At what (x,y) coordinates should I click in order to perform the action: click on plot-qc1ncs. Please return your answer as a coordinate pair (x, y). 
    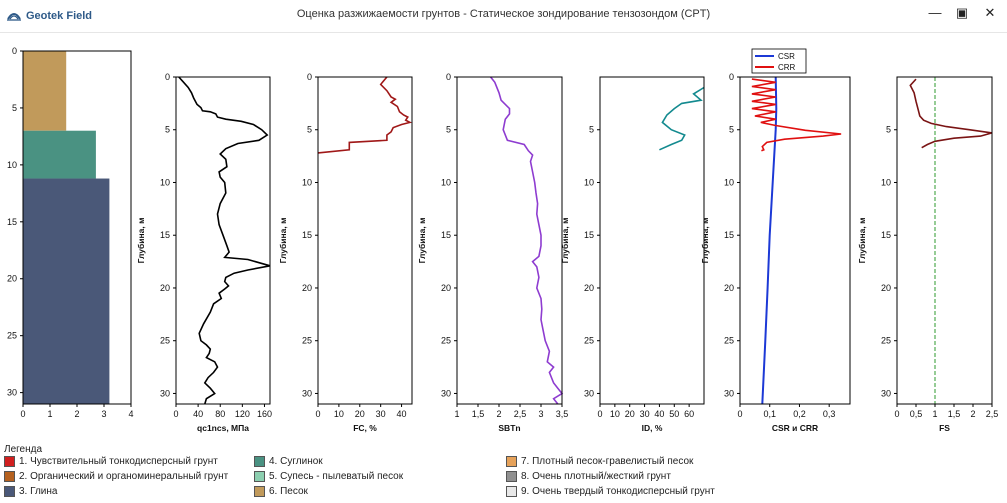
    Looking at the image, I should click on (222, 241).